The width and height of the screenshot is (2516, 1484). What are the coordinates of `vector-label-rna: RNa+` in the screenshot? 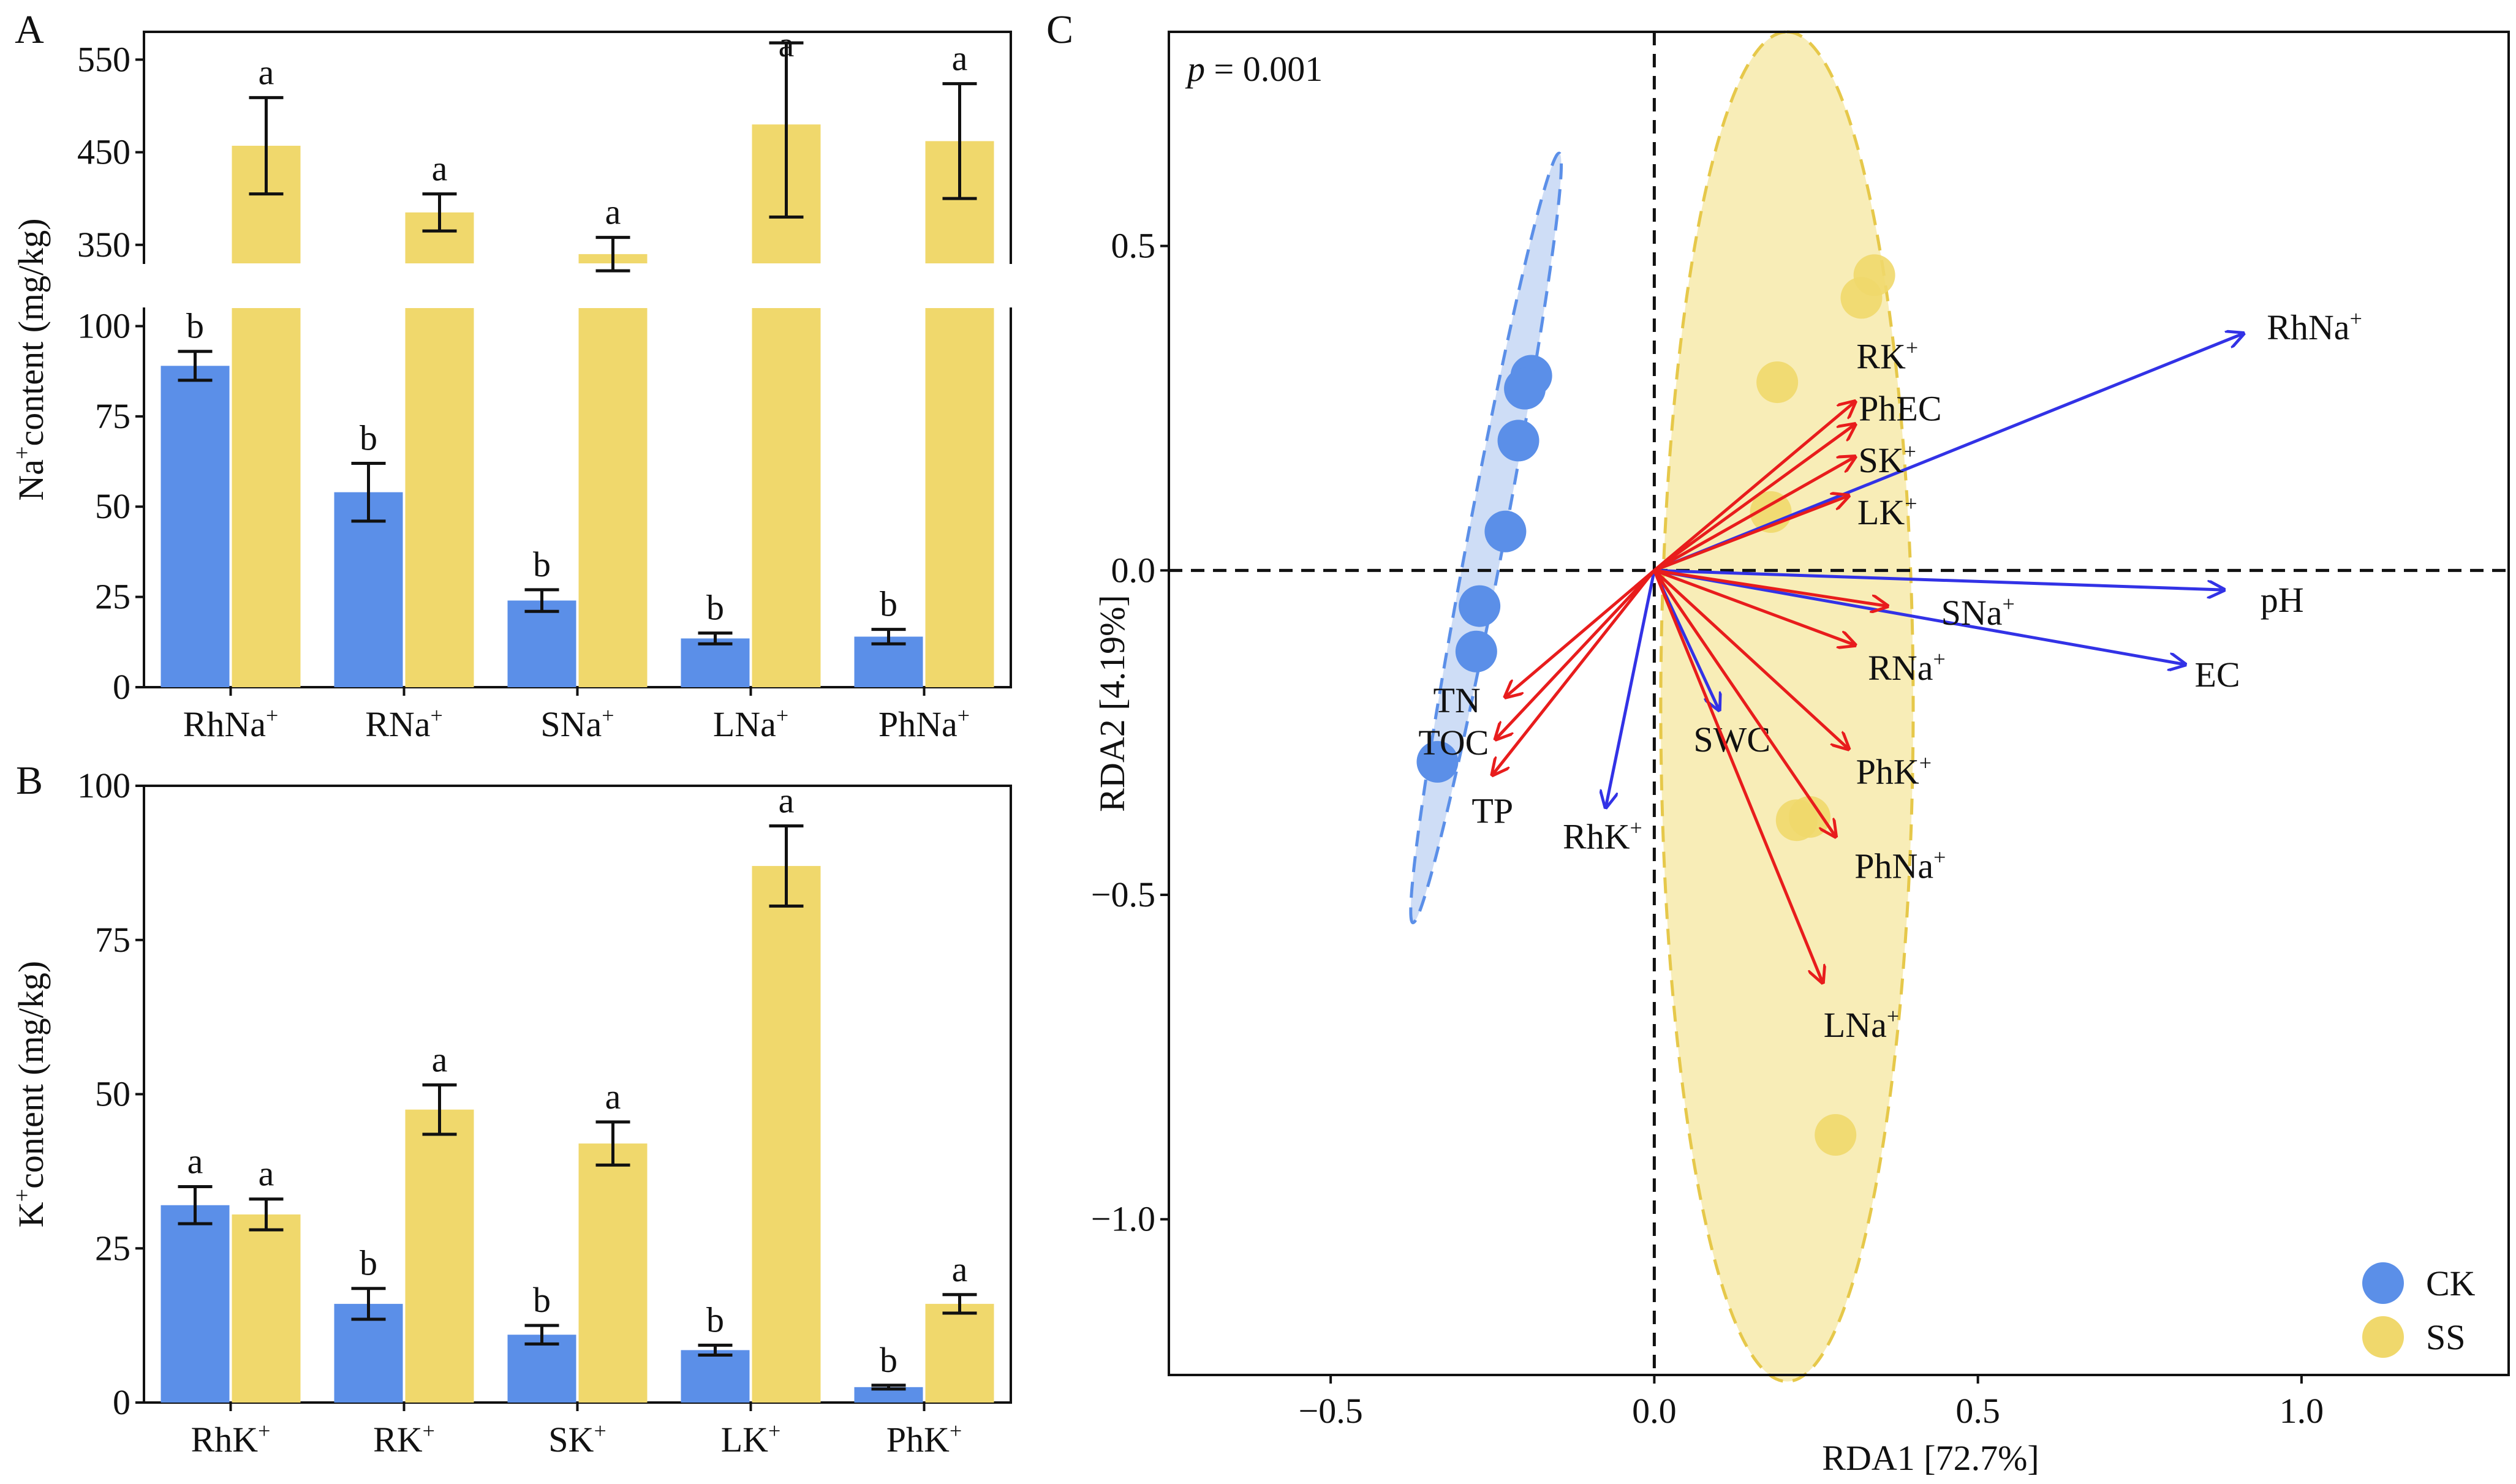 It's located at (1907, 667).